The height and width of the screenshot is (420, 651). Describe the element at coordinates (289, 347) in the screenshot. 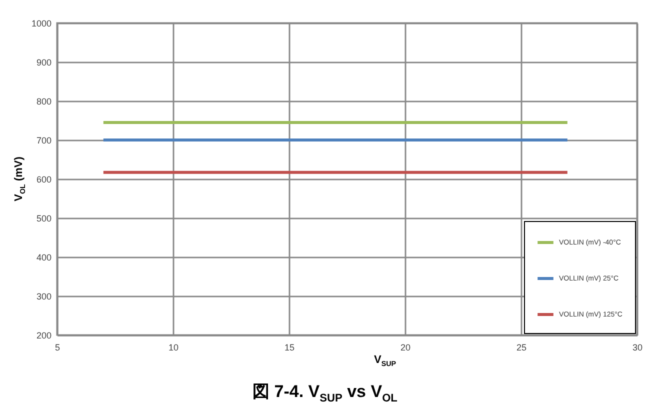

I see `x-tick-label: 15` at that location.